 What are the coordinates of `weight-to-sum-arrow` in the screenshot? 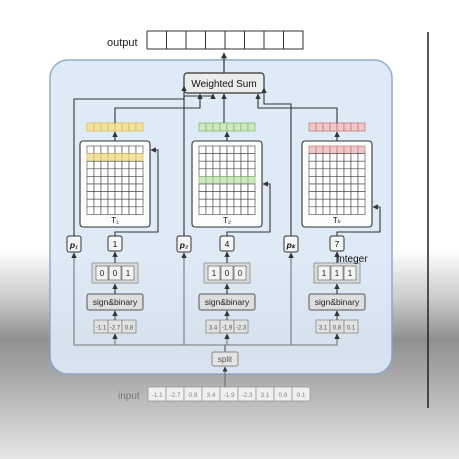 It's located at (276, 161).